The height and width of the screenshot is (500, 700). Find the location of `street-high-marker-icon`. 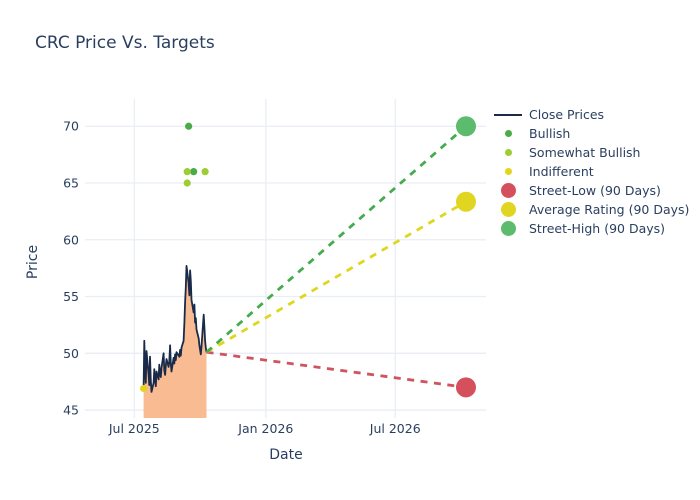

street-high-marker-icon is located at coordinates (508, 228).